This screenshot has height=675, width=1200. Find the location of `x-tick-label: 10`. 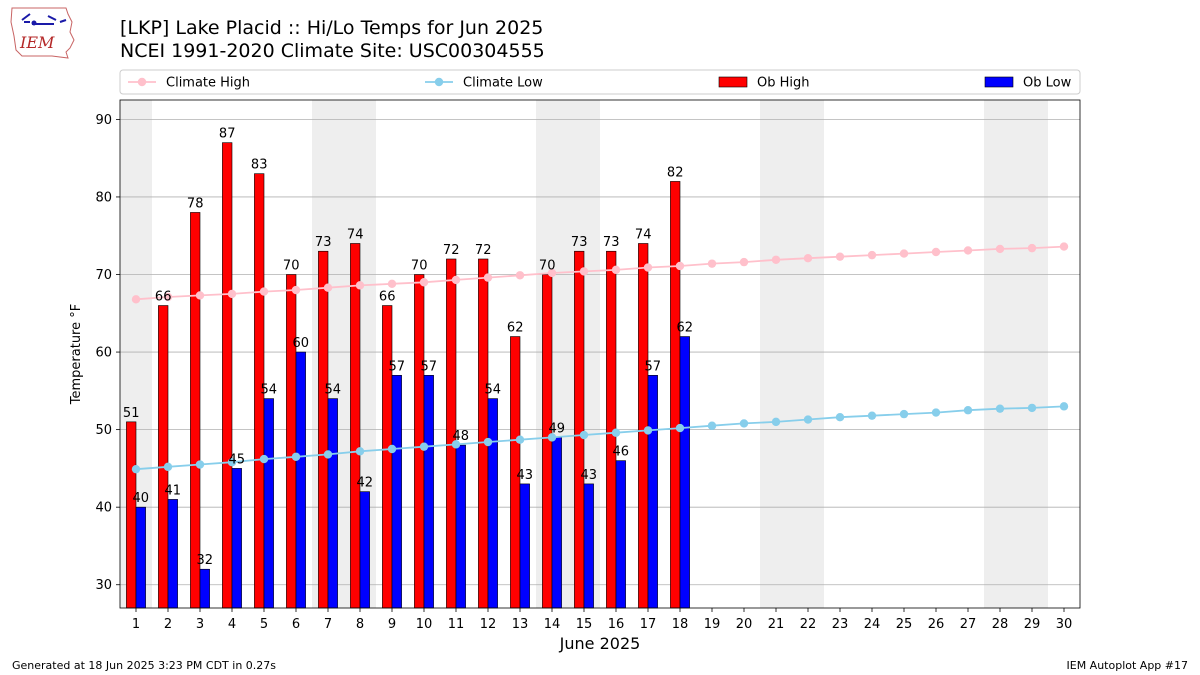

x-tick-label: 10 is located at coordinates (424, 624).